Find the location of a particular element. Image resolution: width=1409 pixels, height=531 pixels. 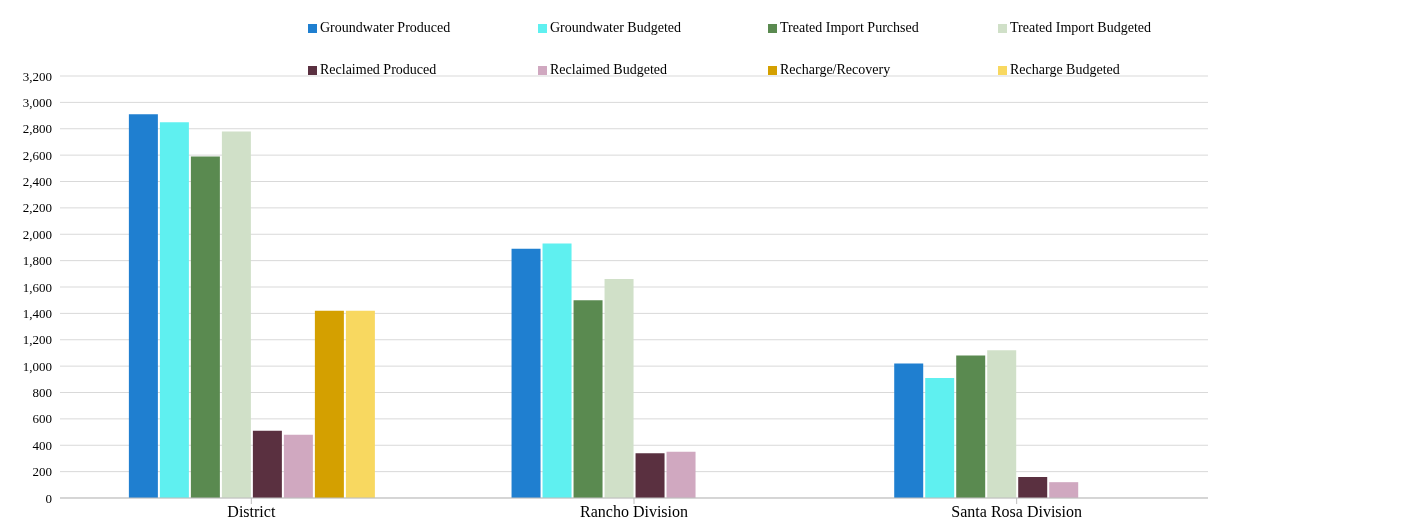

y-tick-label: 2,200 is located at coordinates (37, 208).